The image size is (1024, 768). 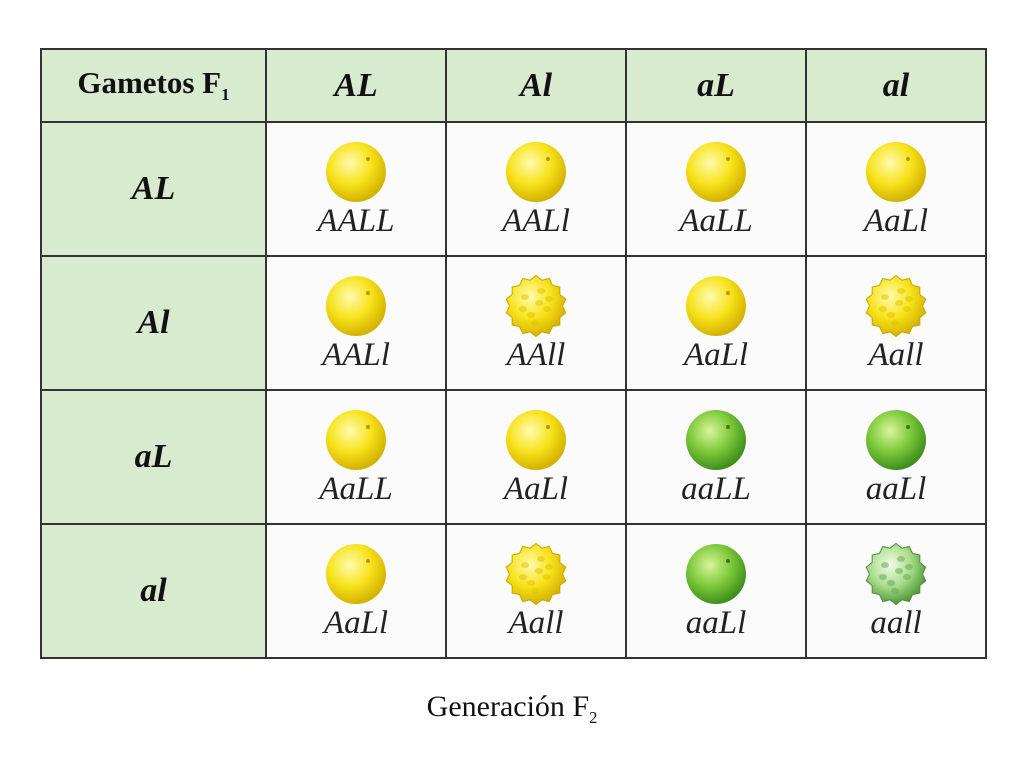 What do you see at coordinates (149, 83) in the screenshot?
I see `corner-text: Gametos F` at bounding box center [149, 83].